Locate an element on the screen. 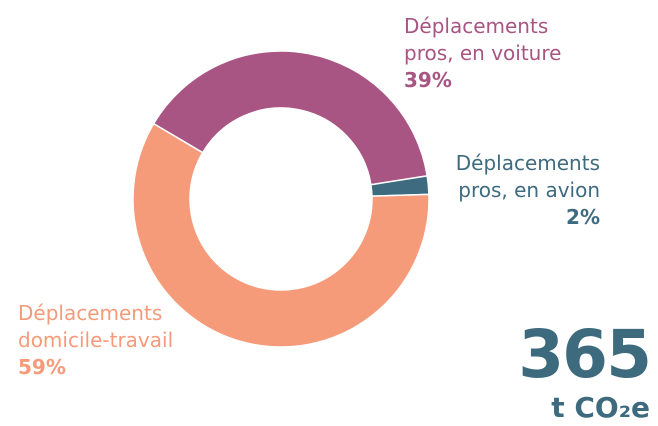 The width and height of the screenshot is (658, 426). total-unit: t CO₂e is located at coordinates (600, 407).